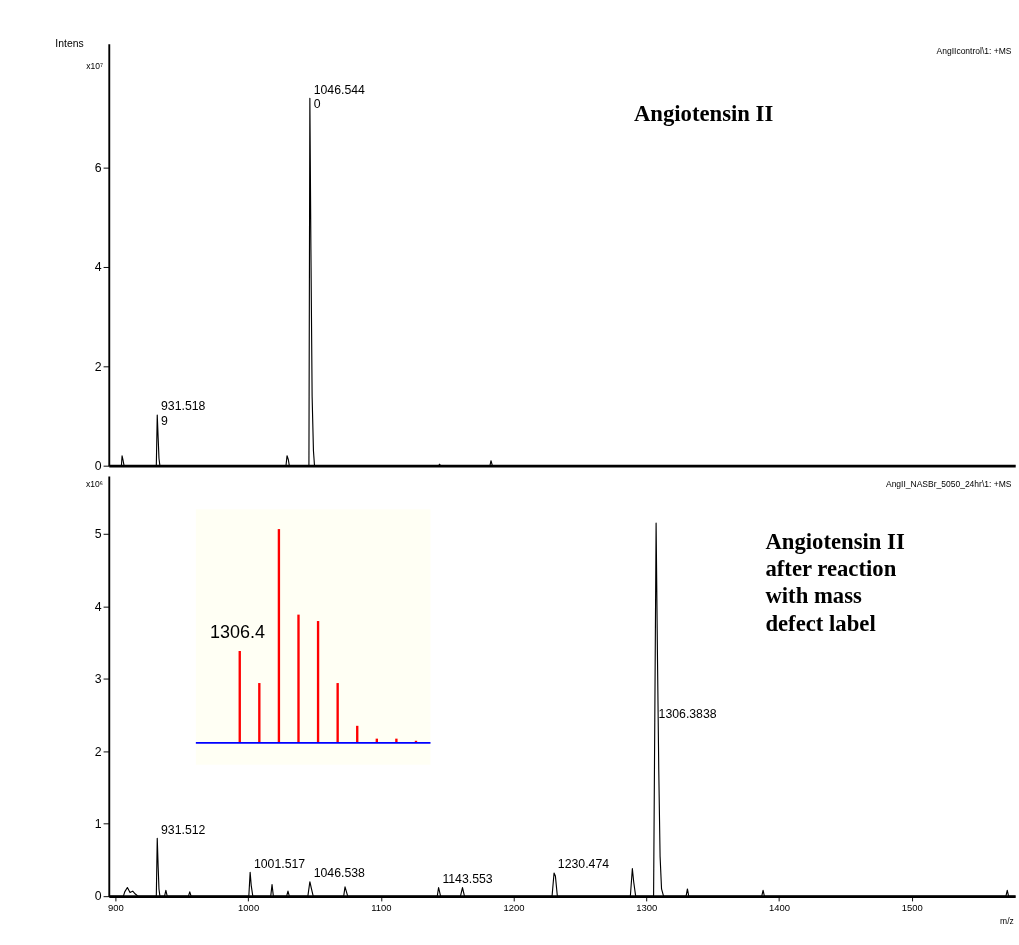  What do you see at coordinates (94, 483) in the screenshot?
I see `text: x10⁶` at bounding box center [94, 483].